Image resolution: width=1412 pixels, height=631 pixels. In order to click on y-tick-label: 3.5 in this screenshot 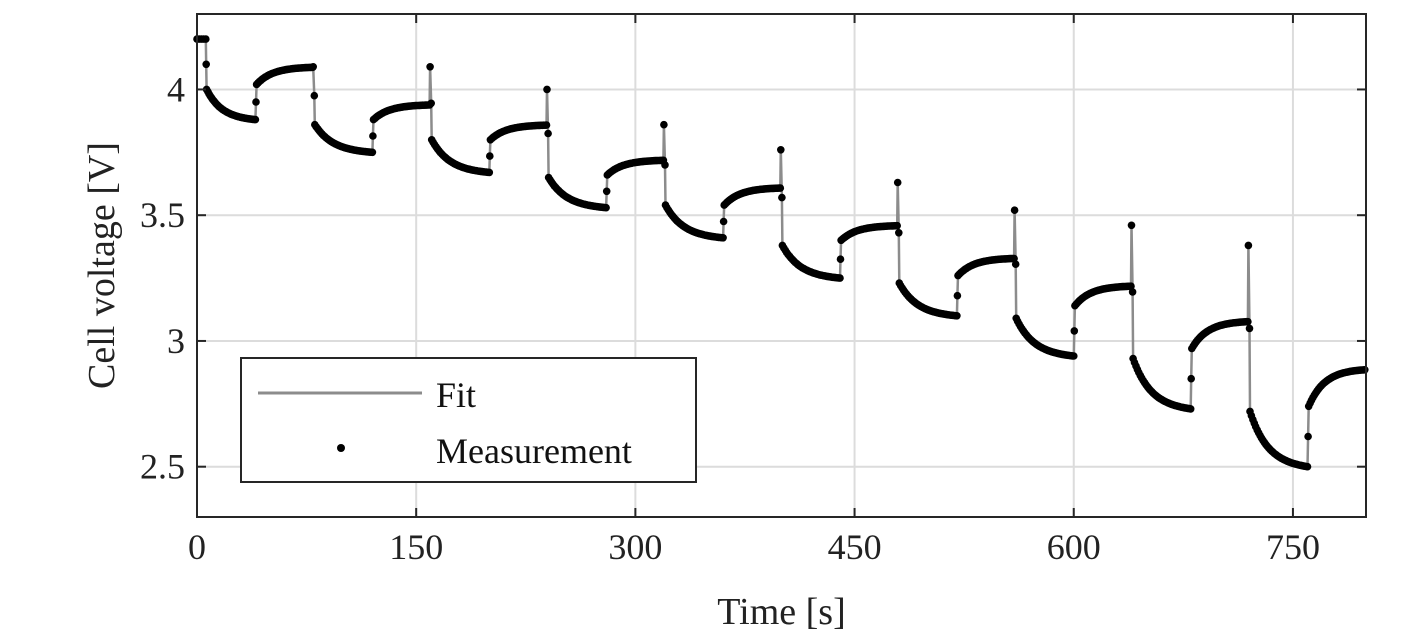, I will do `click(162, 215)`.